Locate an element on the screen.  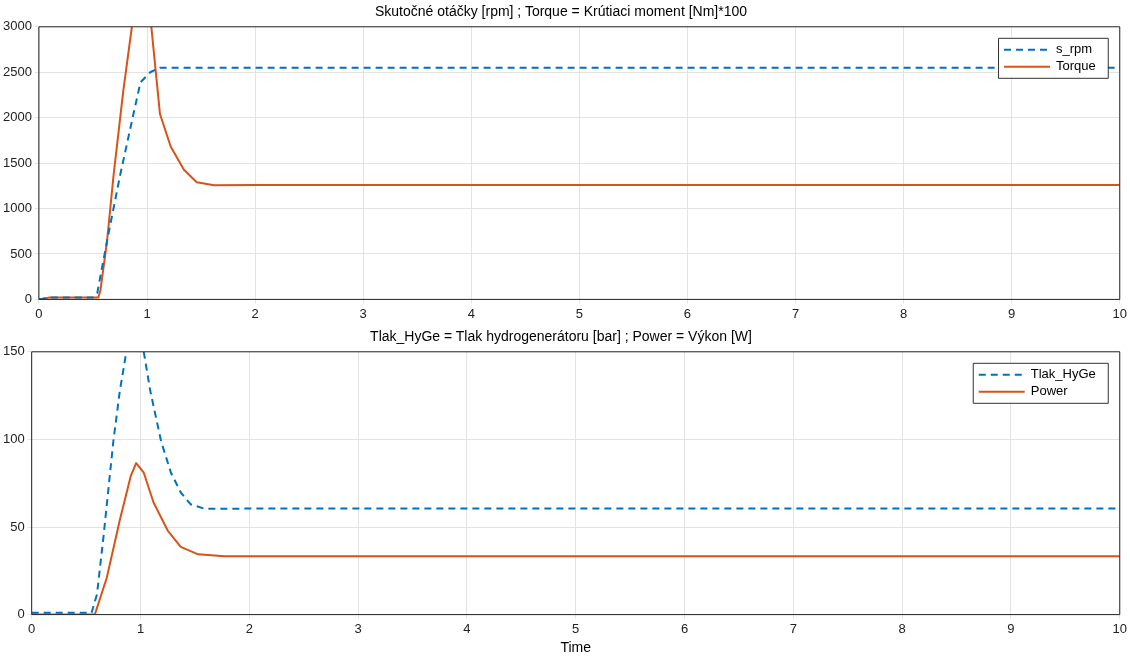
y-tick-label: 500 is located at coordinates (21, 253).